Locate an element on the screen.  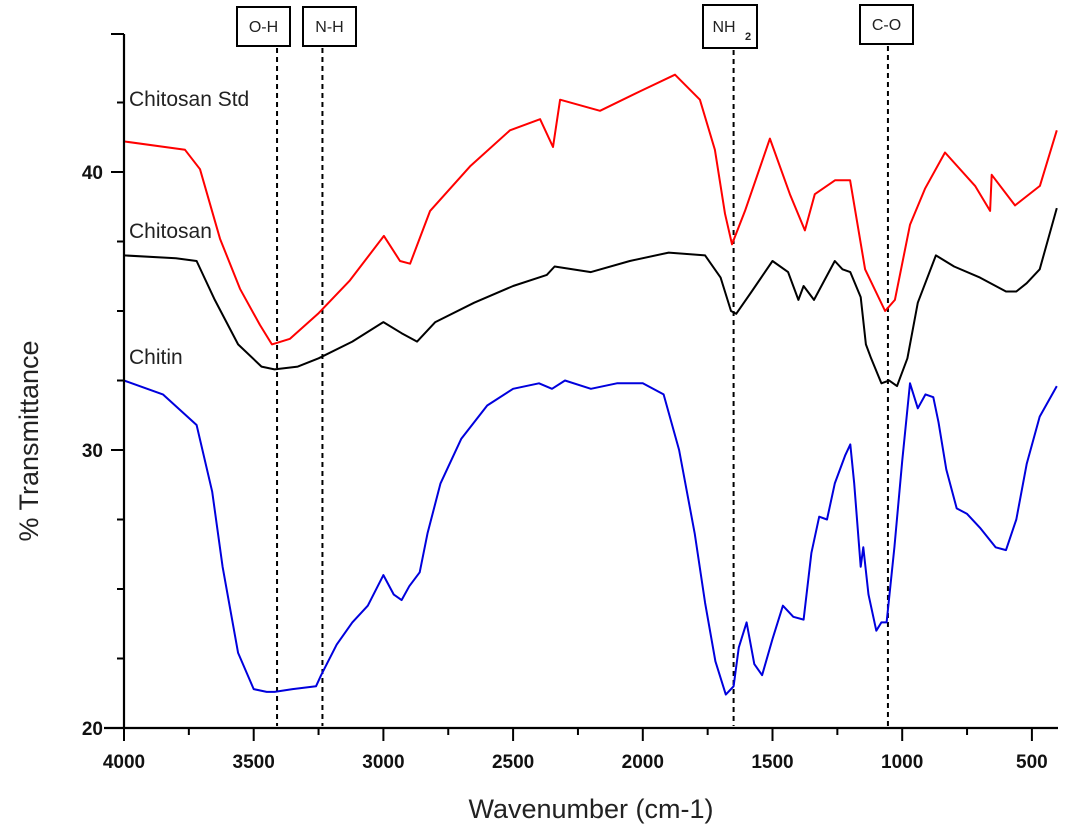
x-axis-title: Wavenumber (cm-1) is located at coordinates (590, 809).